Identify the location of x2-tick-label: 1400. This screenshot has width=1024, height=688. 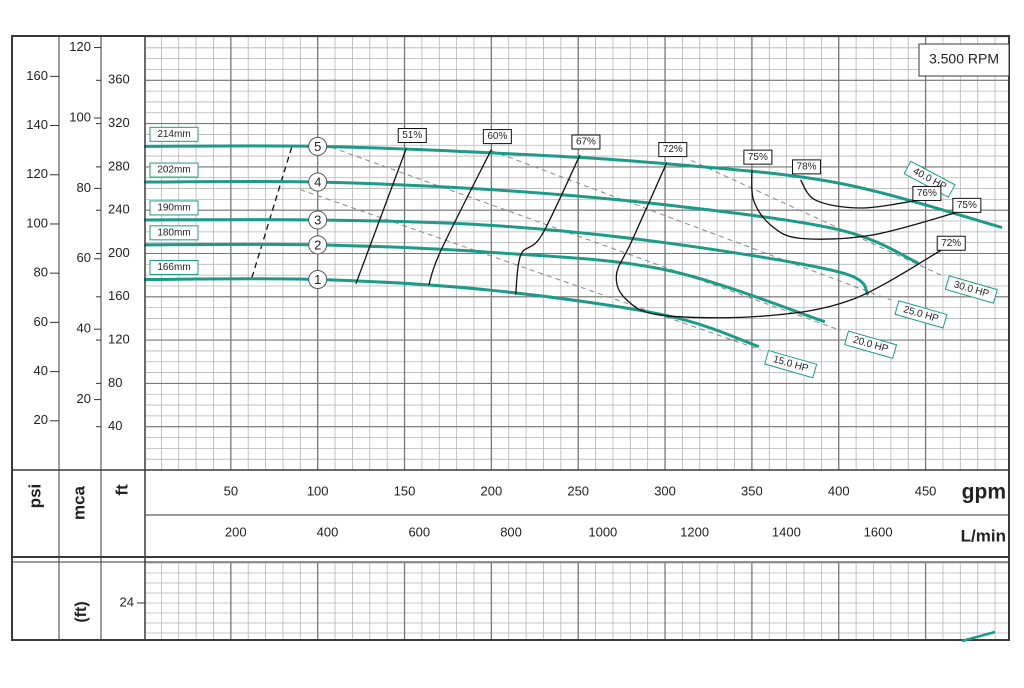
(786, 531).